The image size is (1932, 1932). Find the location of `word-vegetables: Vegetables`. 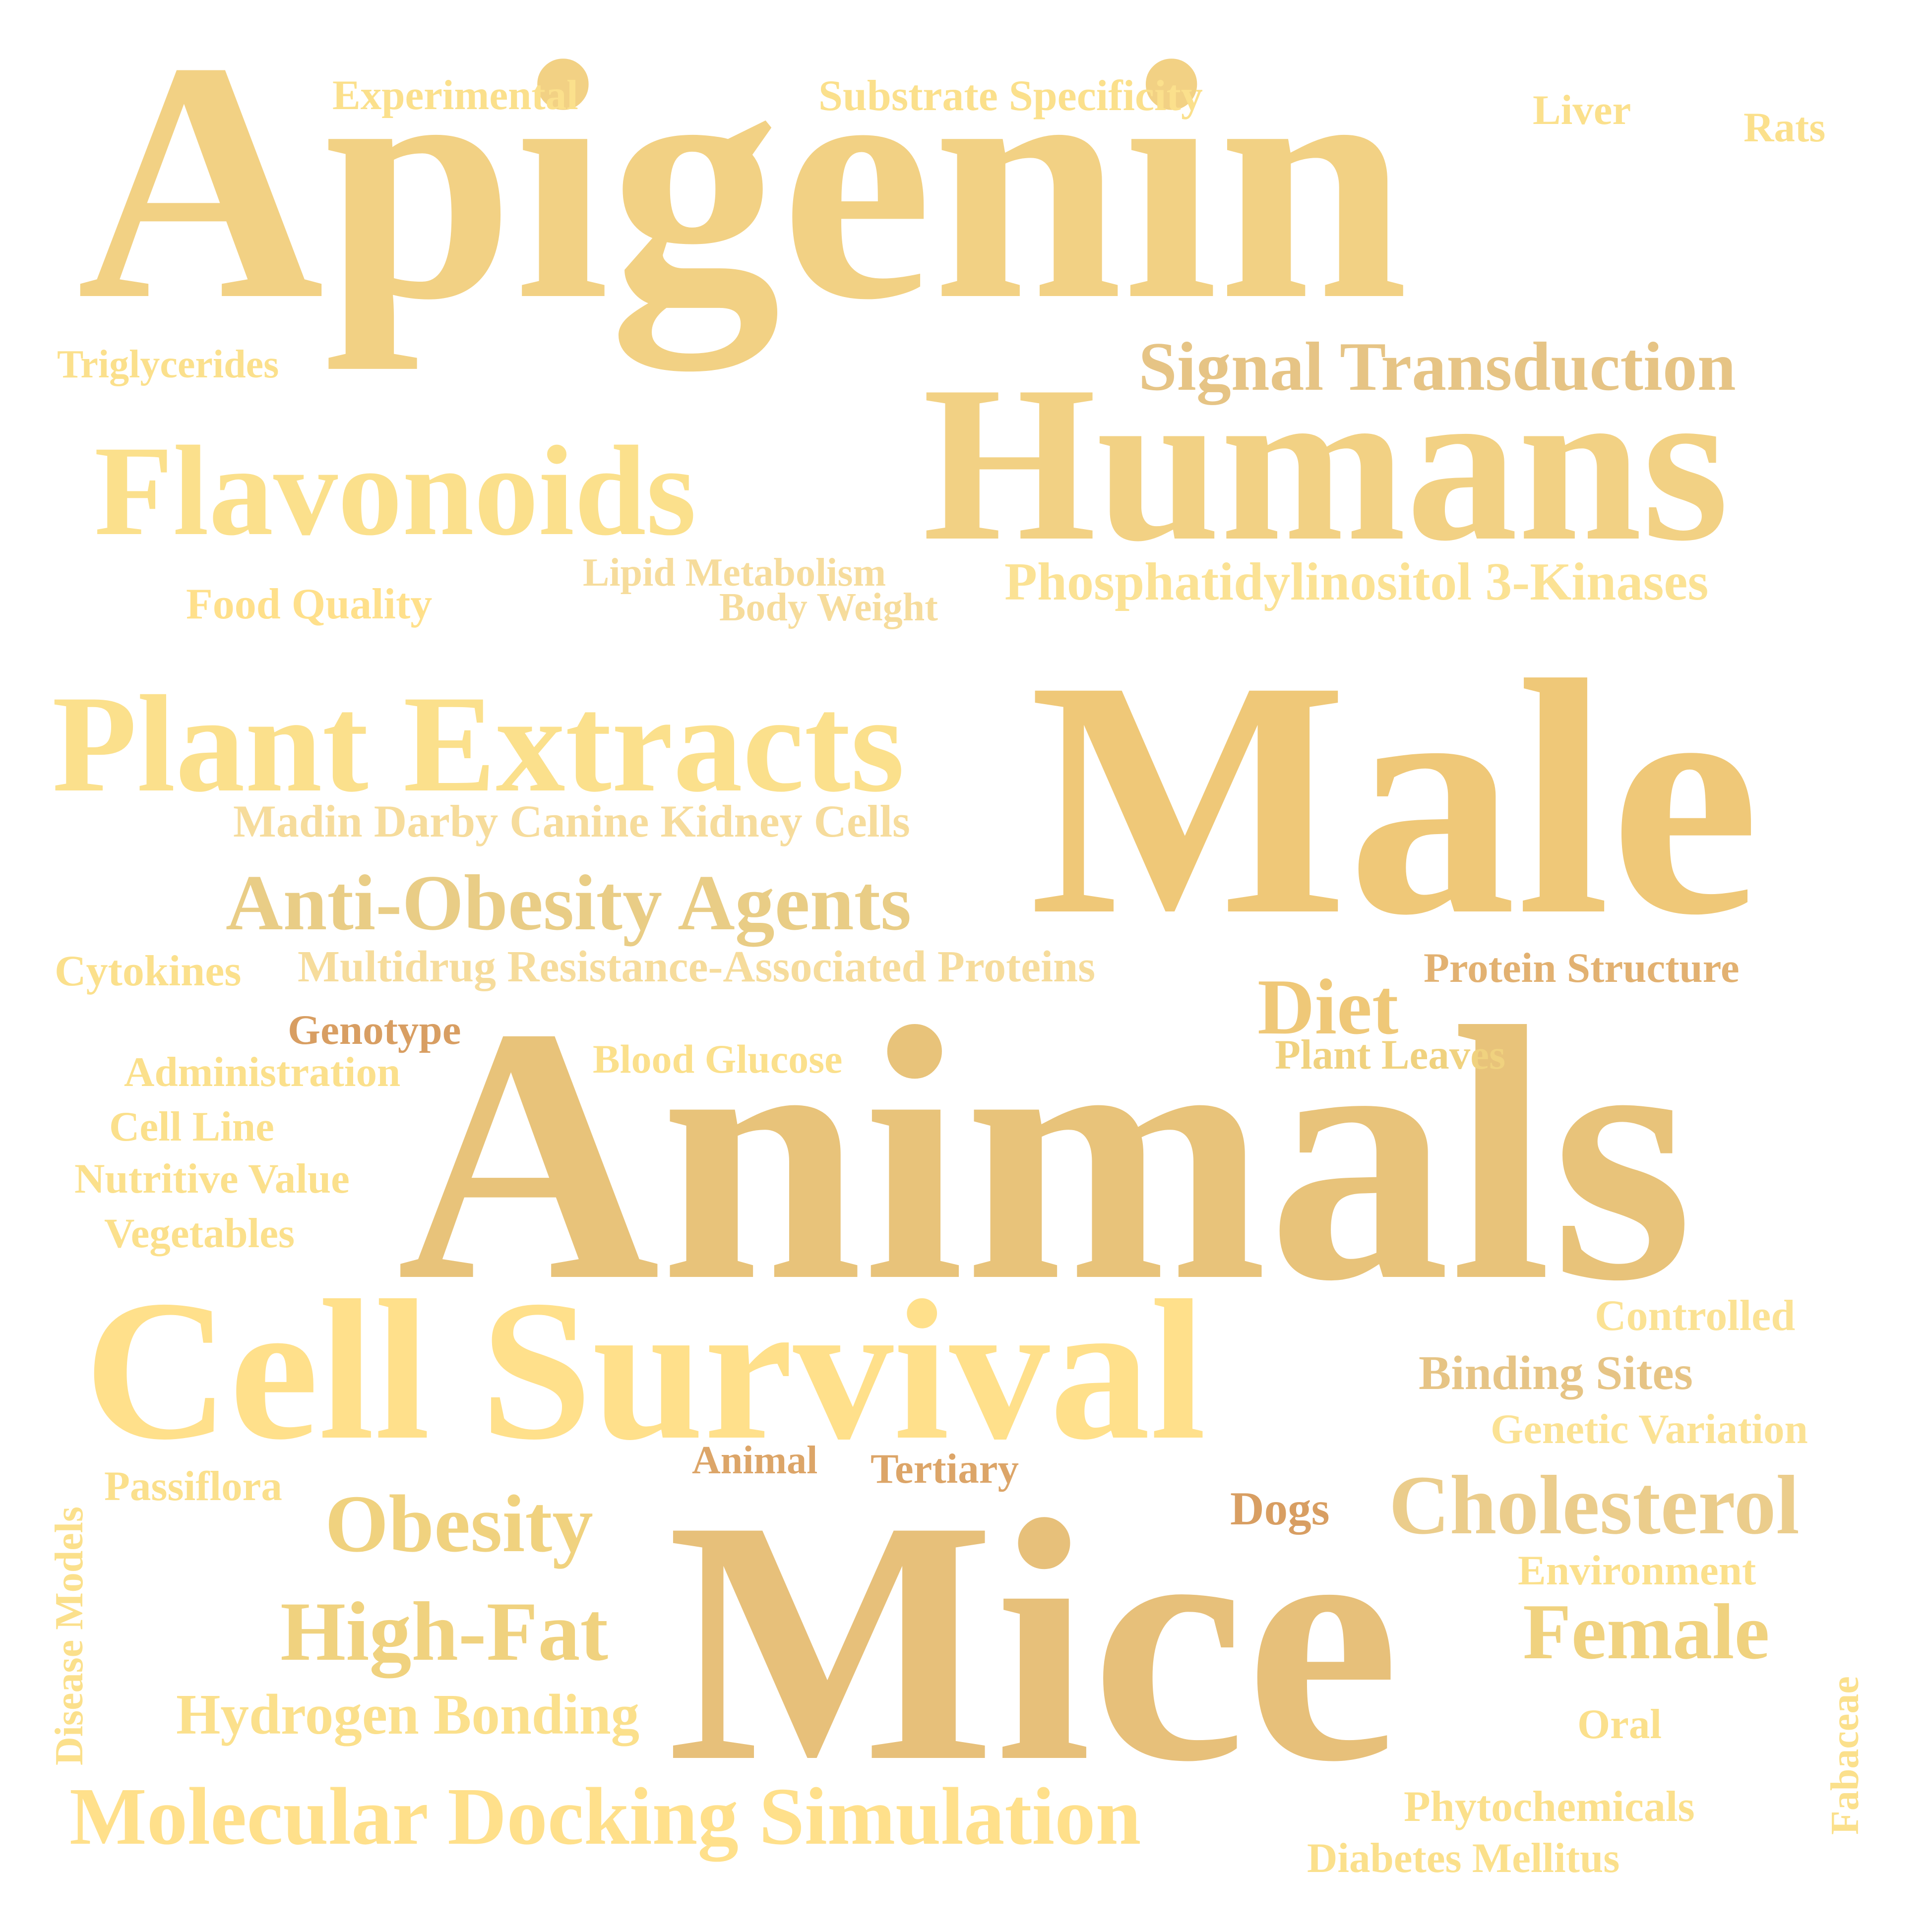

word-vegetables: Vegetables is located at coordinates (199, 1233).